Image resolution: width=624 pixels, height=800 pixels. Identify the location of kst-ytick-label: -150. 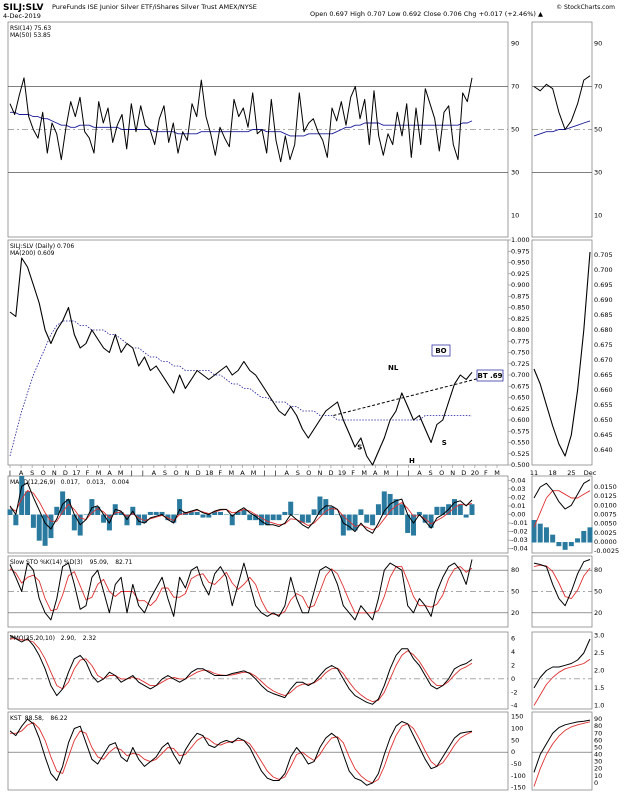
(518, 788).